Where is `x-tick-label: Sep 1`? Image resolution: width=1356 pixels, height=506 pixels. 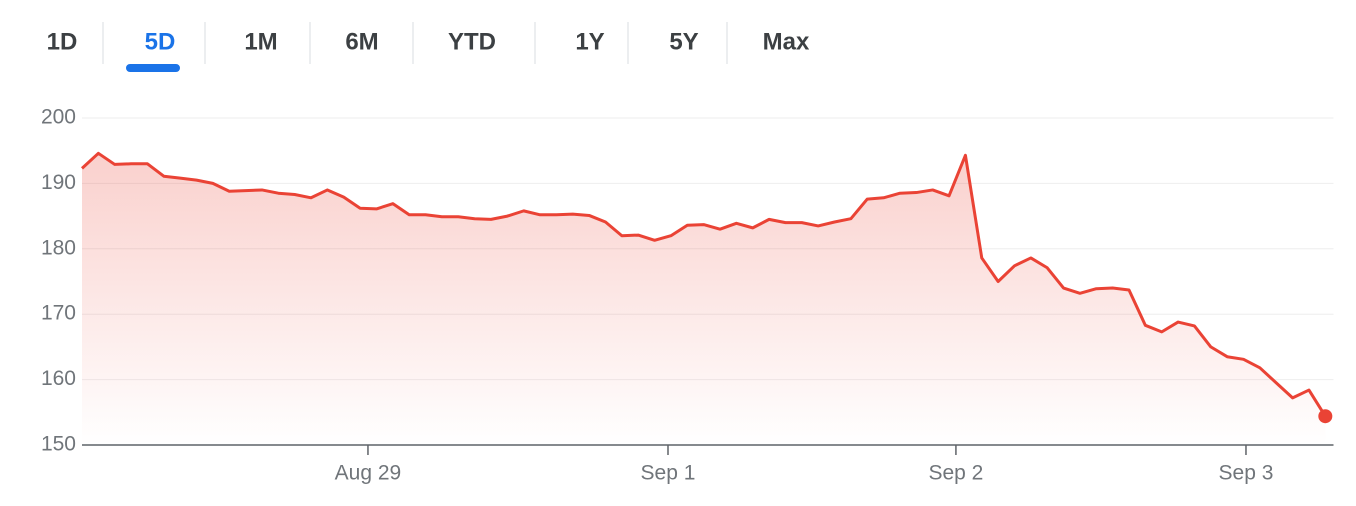 x-tick-label: Sep 1 is located at coordinates (668, 473).